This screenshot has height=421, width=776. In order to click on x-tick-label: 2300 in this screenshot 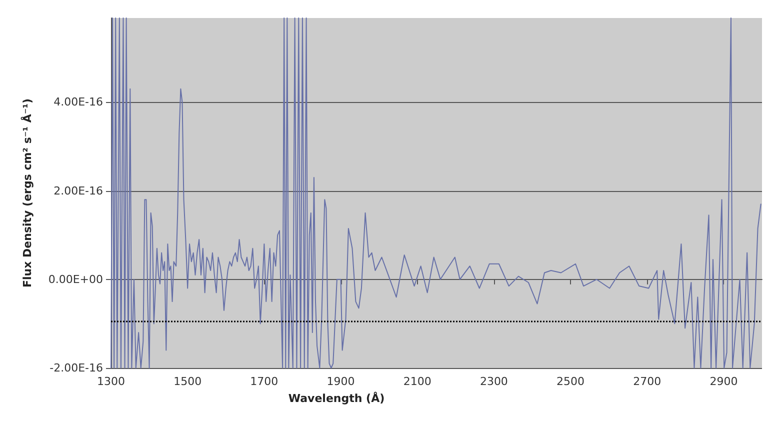, I will do `click(494, 381)`.